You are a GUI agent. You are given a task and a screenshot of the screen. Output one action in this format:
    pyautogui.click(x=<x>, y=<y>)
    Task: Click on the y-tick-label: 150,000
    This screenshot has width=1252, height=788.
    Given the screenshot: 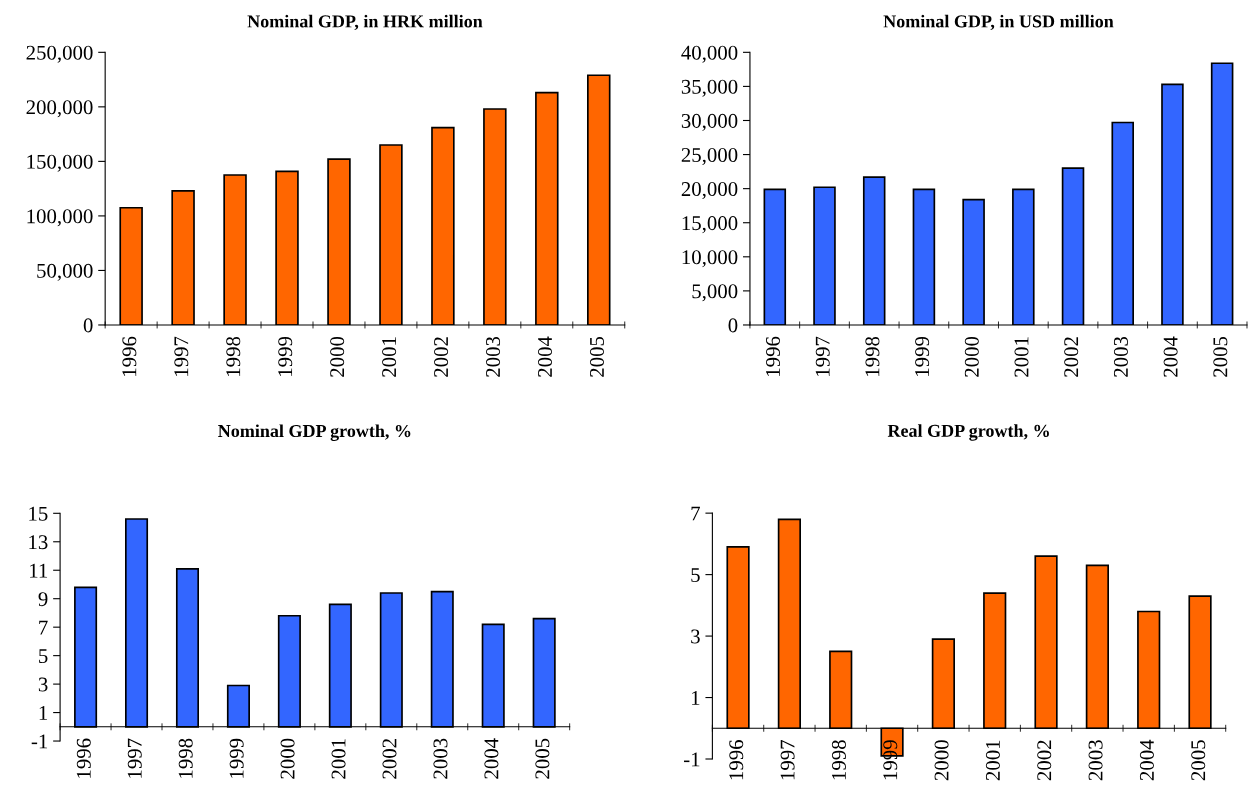 What is the action you would take?
    pyautogui.click(x=60, y=163)
    